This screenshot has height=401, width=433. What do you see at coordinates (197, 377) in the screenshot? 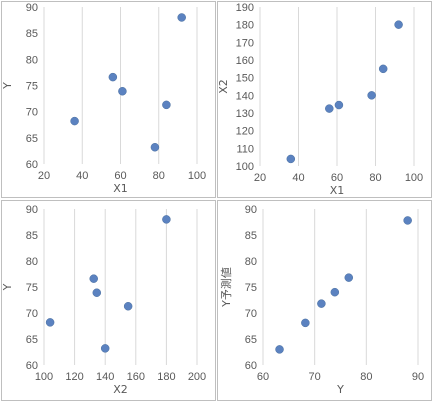
I see `x-tick-label: 200` at bounding box center [197, 377].